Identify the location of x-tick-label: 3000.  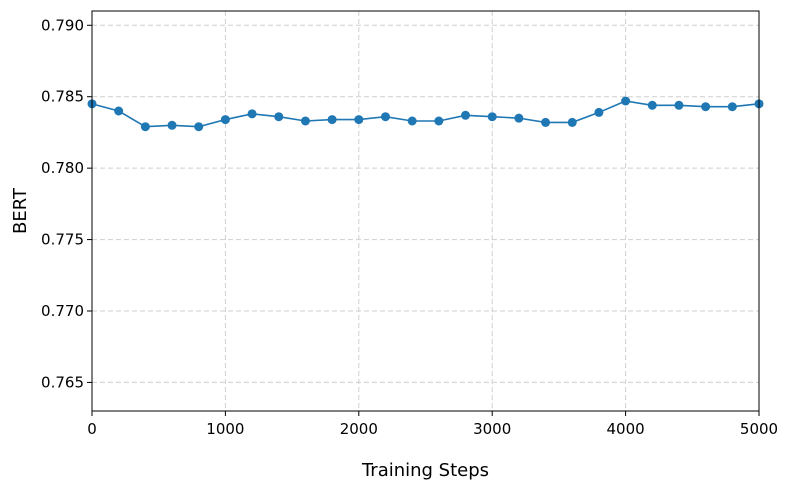
(492, 429).